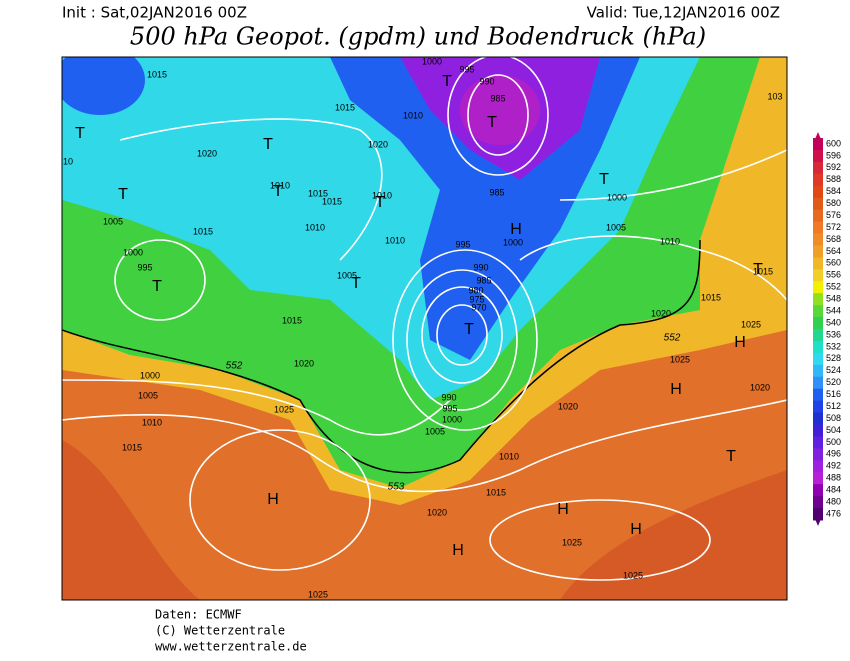 This screenshot has width=850, height=661. What do you see at coordinates (833, 203) in the screenshot?
I see `colorbar-label: 580` at bounding box center [833, 203].